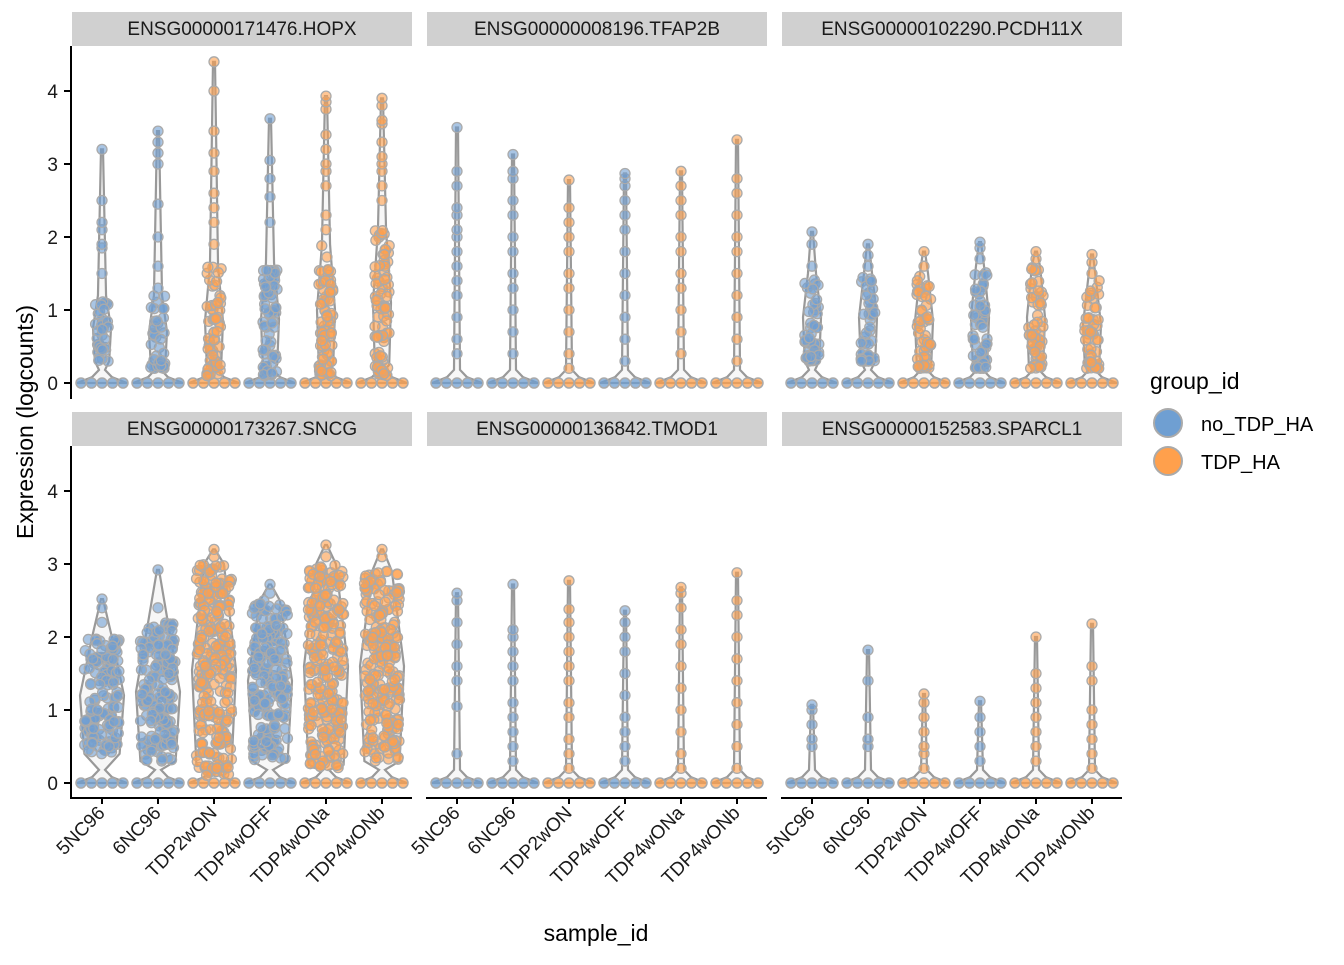  I want to click on facet-panel: ENSG00000008196.TFAP2B, so click(597, 200).